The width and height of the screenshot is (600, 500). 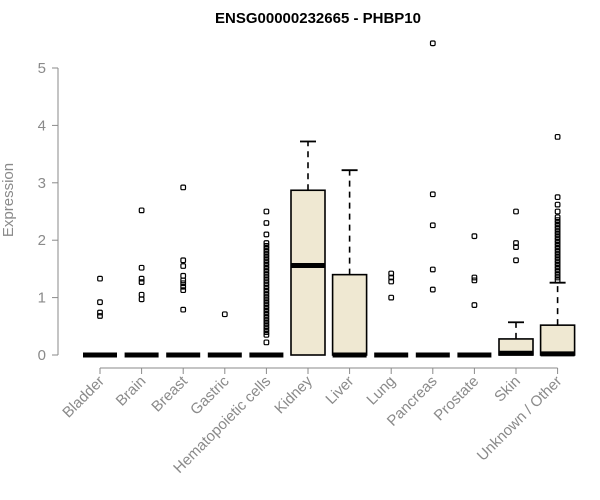 What do you see at coordinates (48, 212) in the screenshot?
I see `y-axis: 0 1 2 3 4 5` at bounding box center [48, 212].